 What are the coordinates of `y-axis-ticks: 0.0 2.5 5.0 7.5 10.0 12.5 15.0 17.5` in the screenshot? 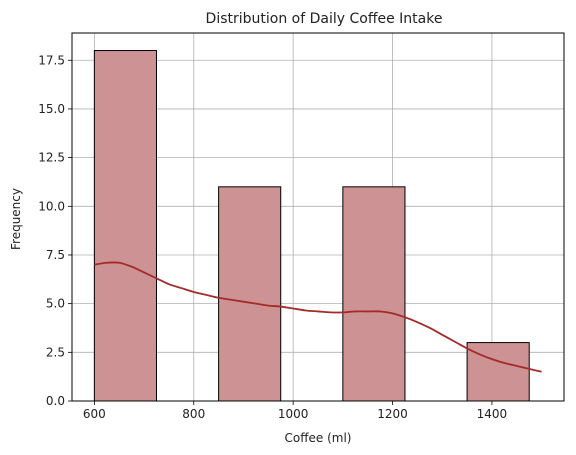 It's located at (55, 230).